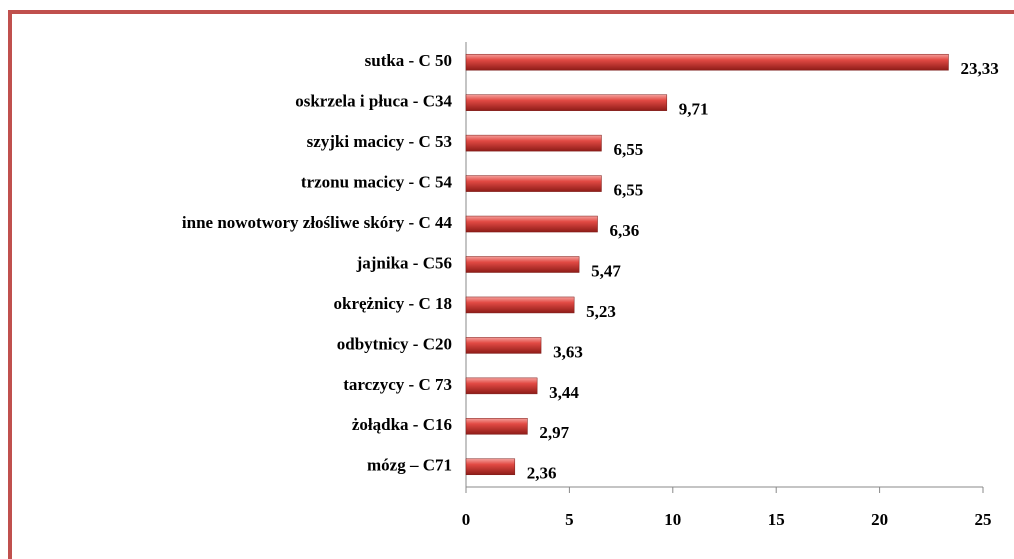 Image resolution: width=1014 pixels, height=559 pixels. What do you see at coordinates (542, 473) in the screenshot?
I see `data-label: 2,36` at bounding box center [542, 473].